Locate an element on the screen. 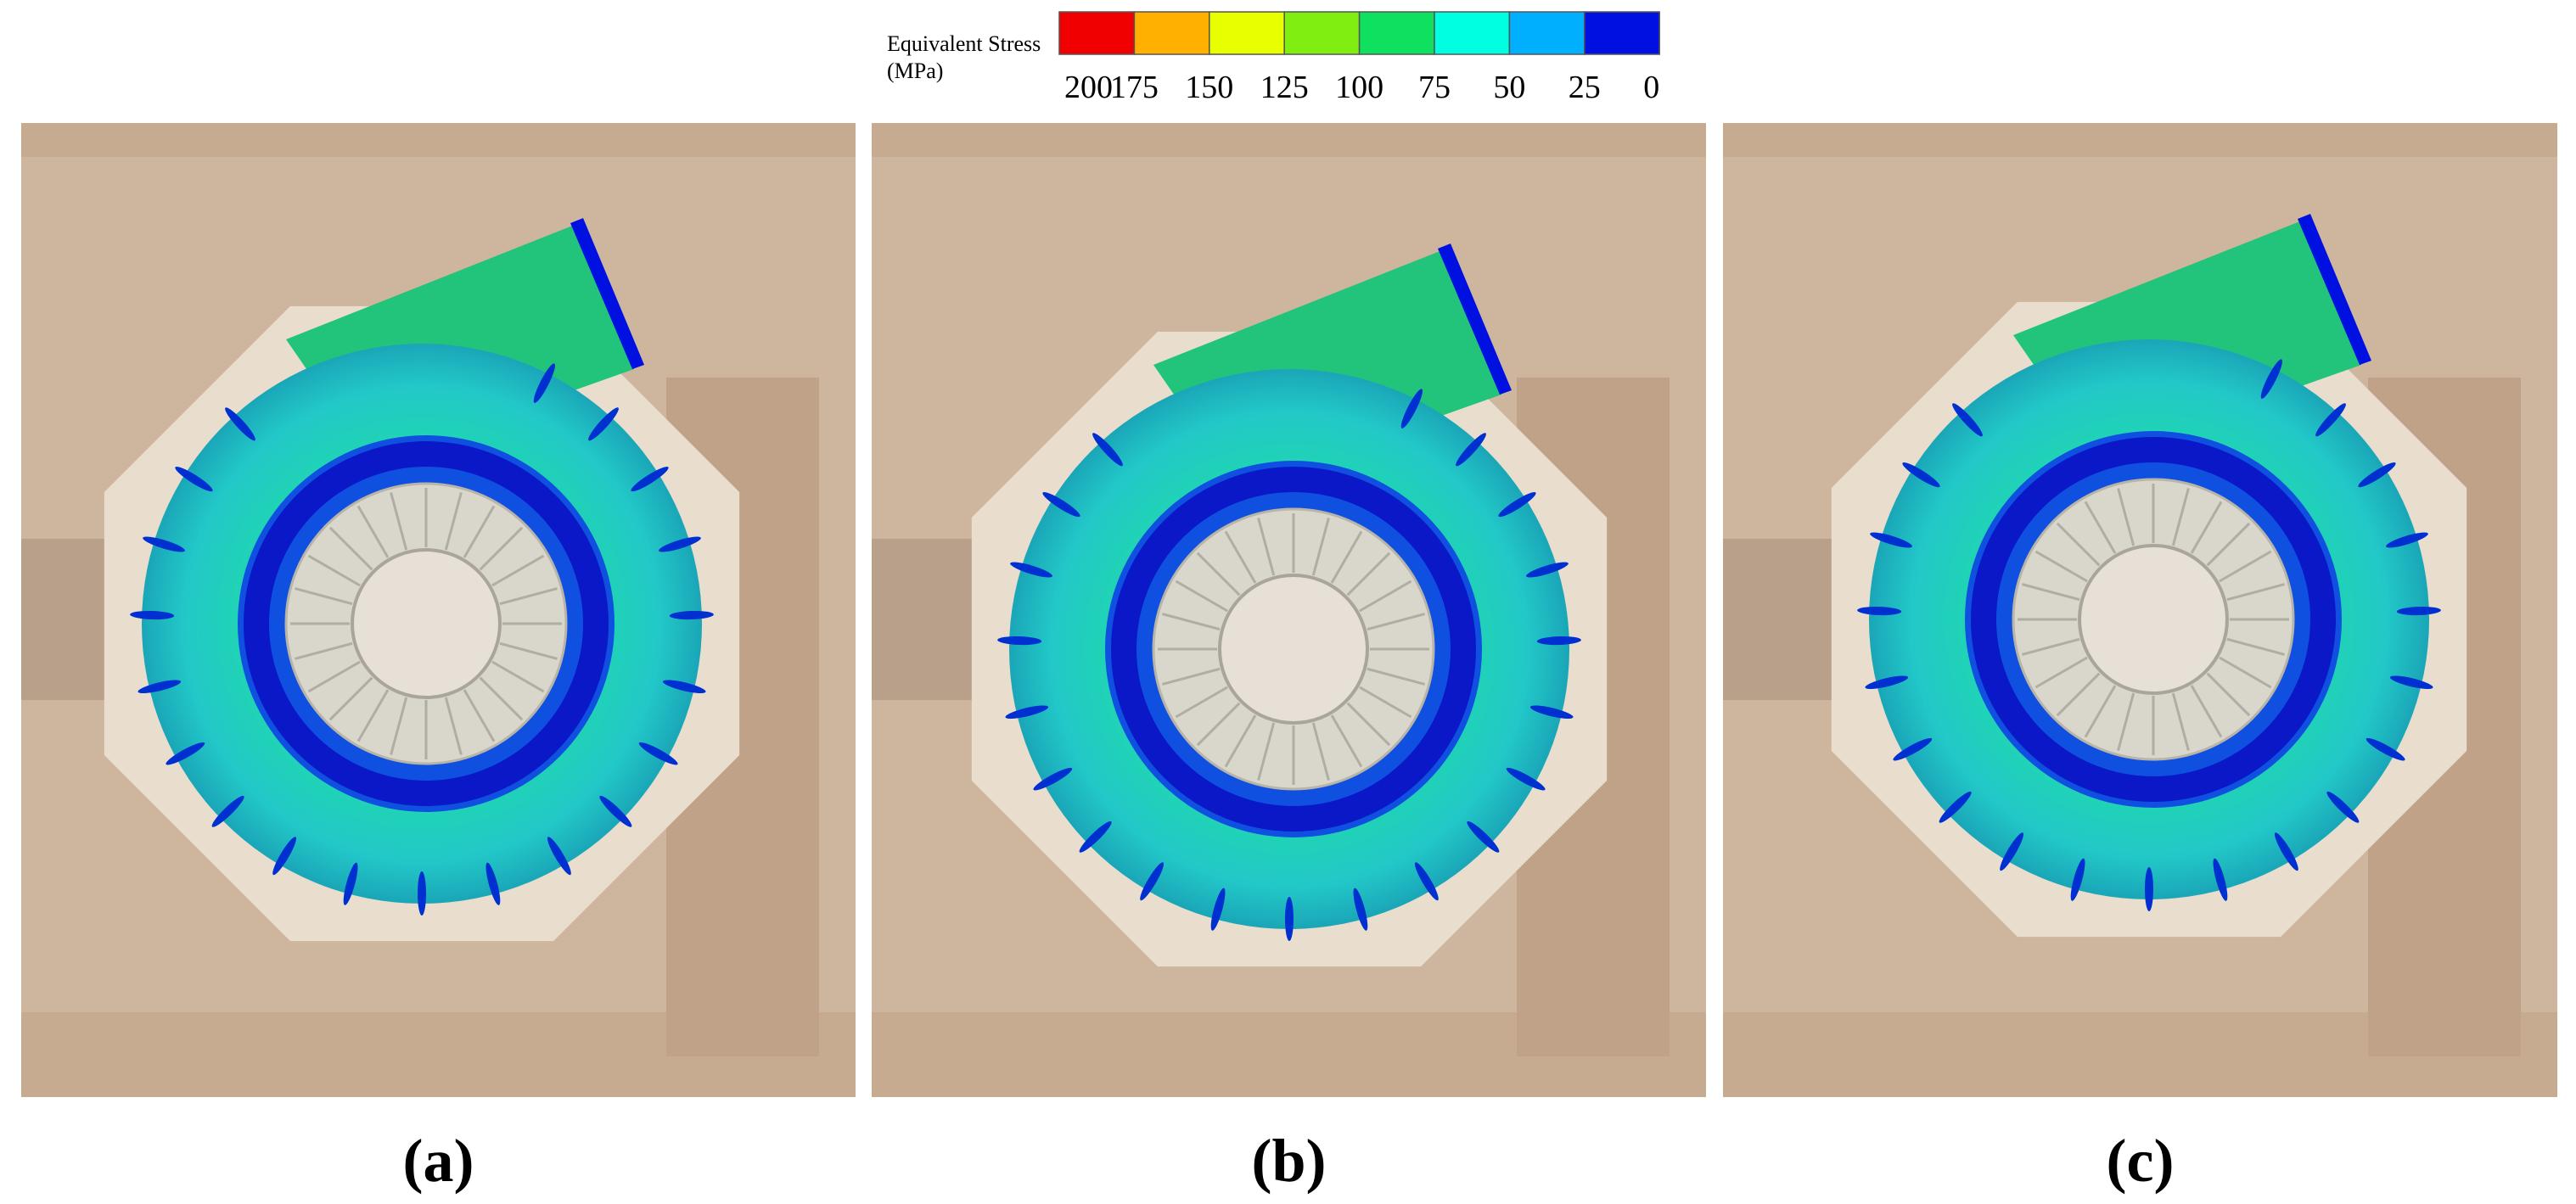 This screenshot has height=1204, width=2576. legend-title: Equivalent Stress is located at coordinates (964, 44).